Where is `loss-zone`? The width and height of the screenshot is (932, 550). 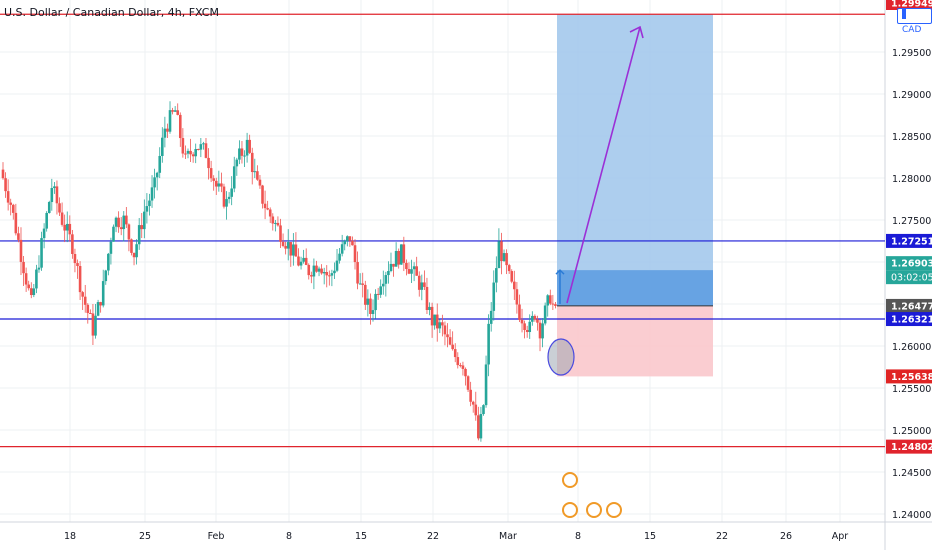 loss-zone is located at coordinates (635, 341).